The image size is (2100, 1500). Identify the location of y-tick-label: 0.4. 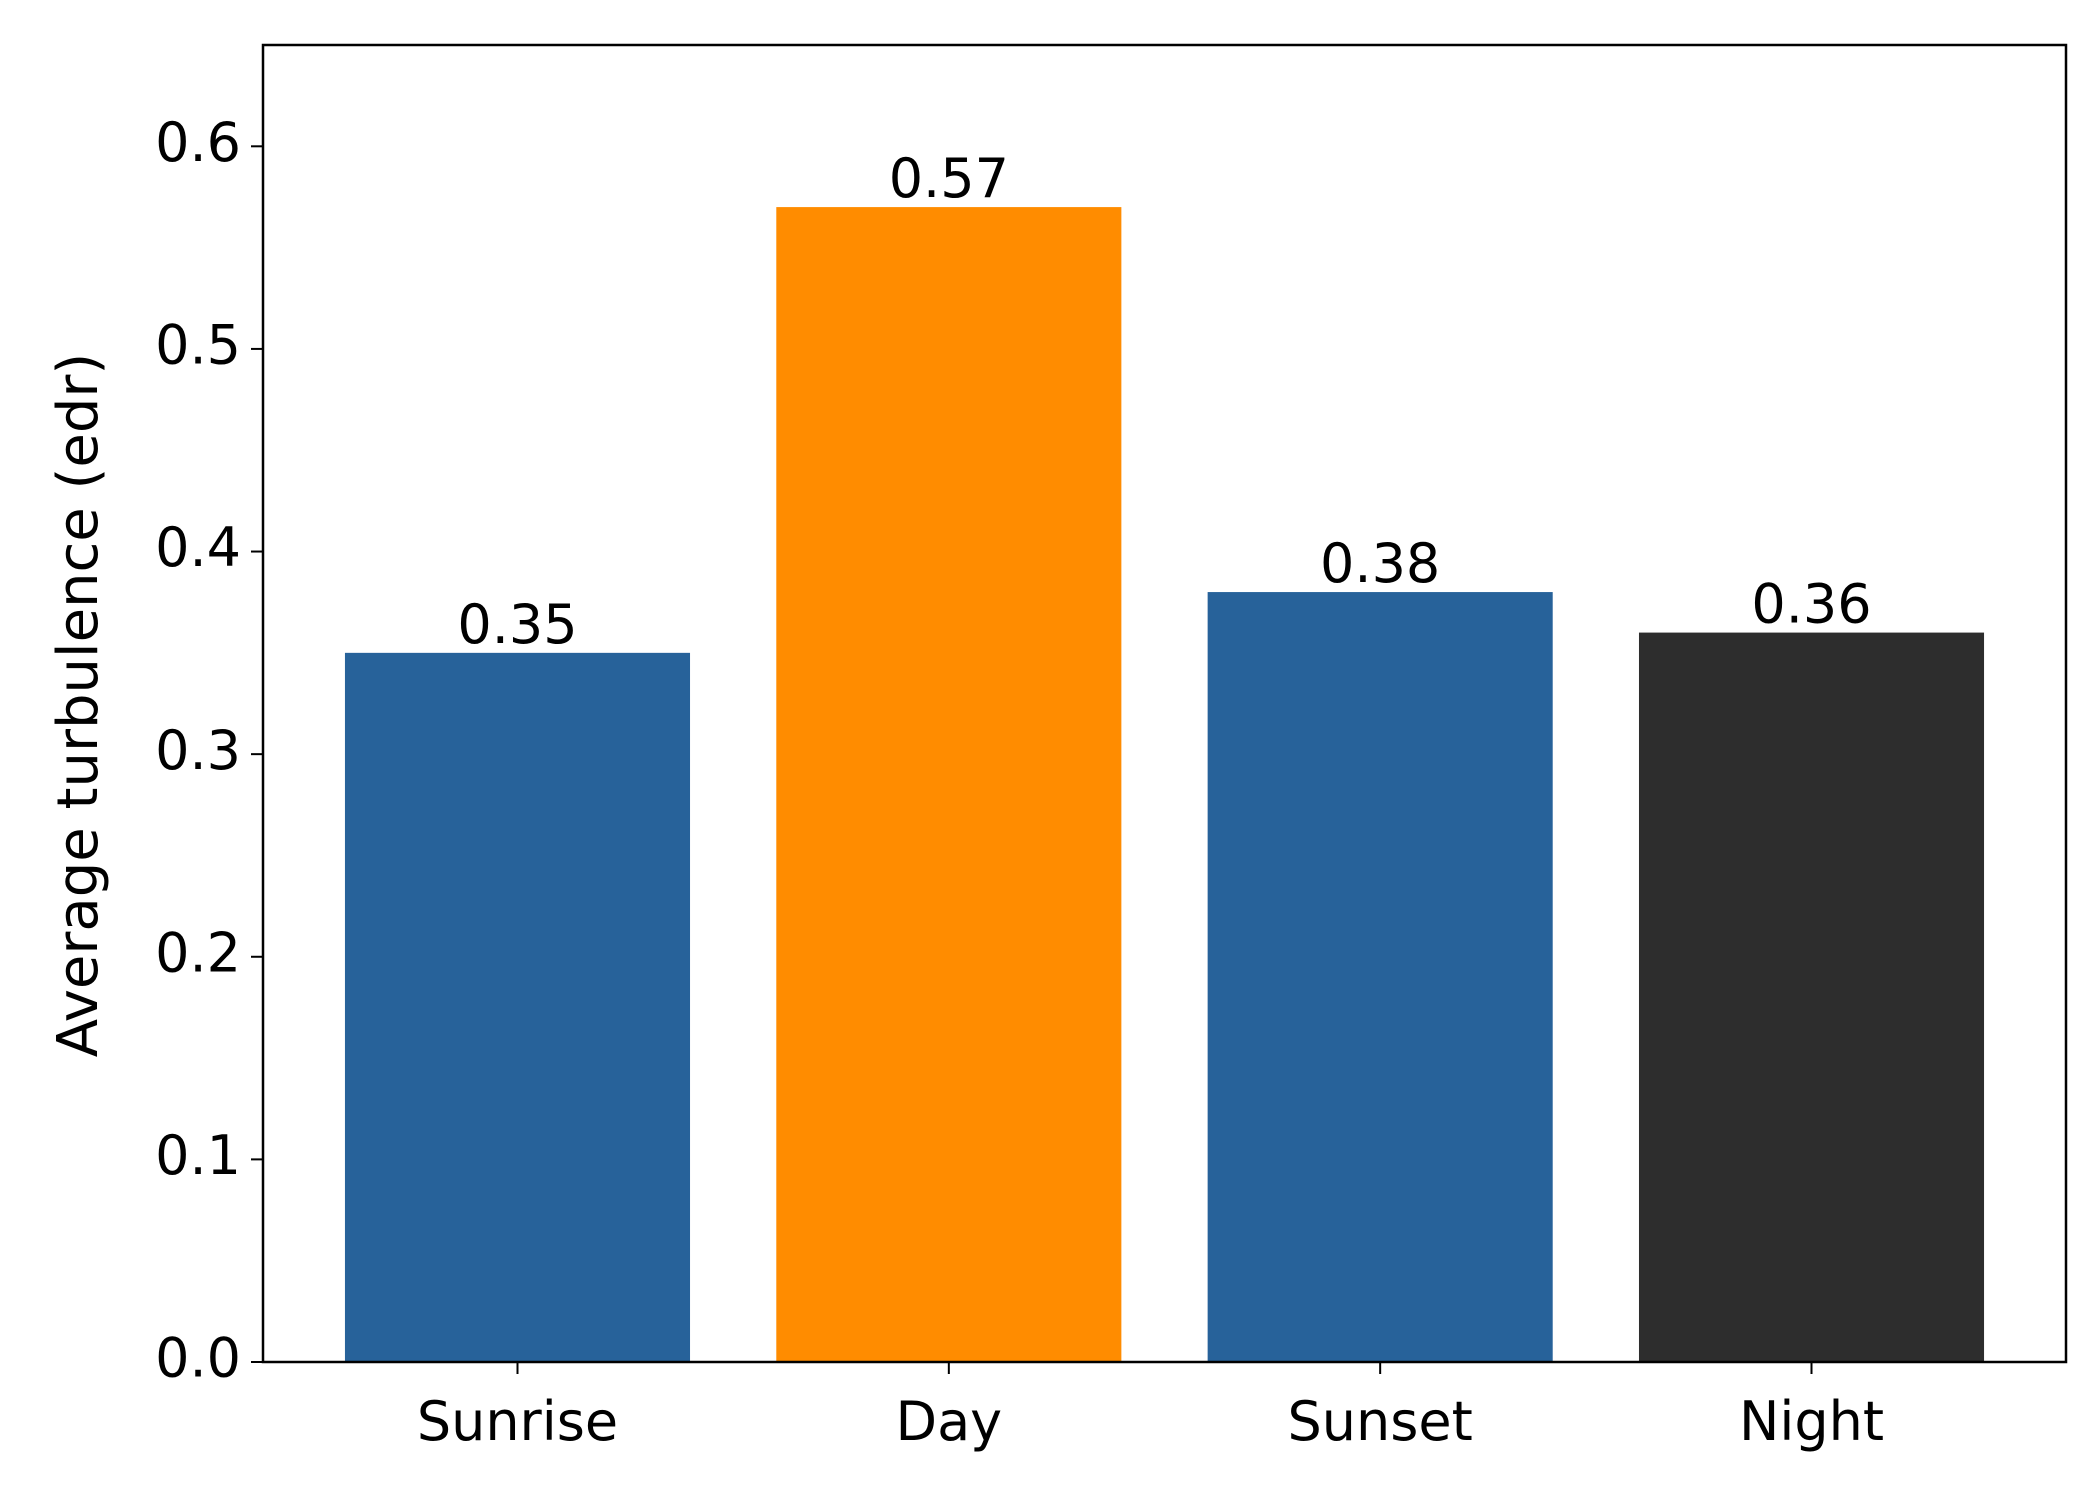
(198, 547).